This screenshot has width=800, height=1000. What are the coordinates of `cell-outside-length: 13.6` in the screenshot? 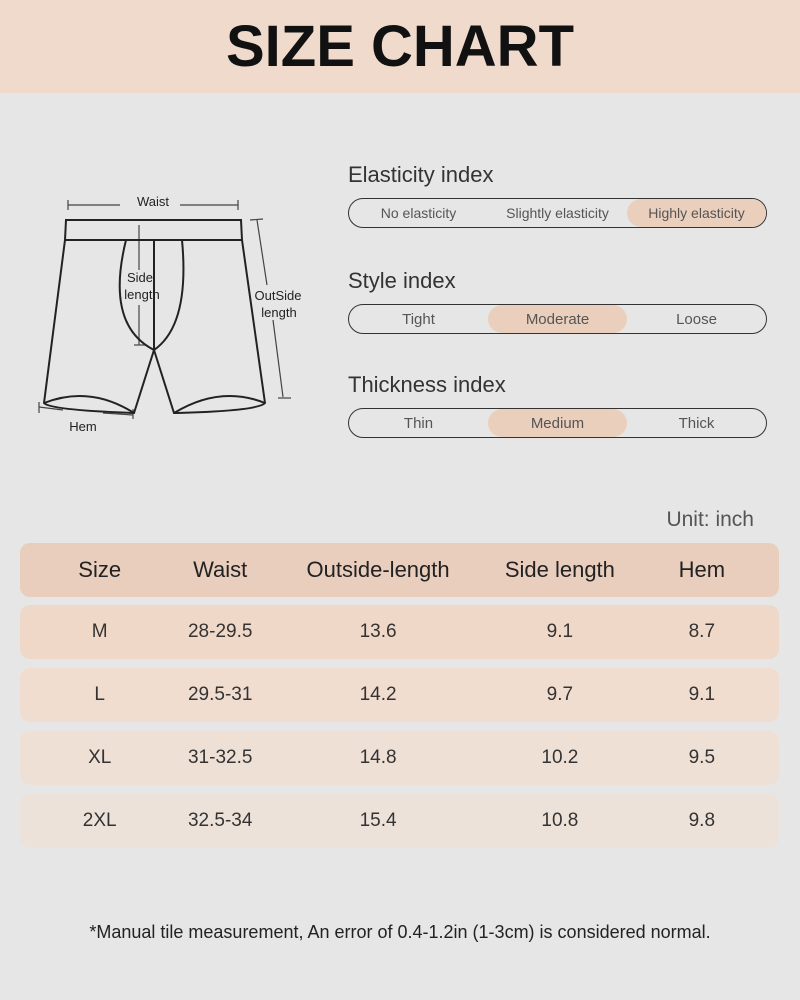 It's located at (378, 631).